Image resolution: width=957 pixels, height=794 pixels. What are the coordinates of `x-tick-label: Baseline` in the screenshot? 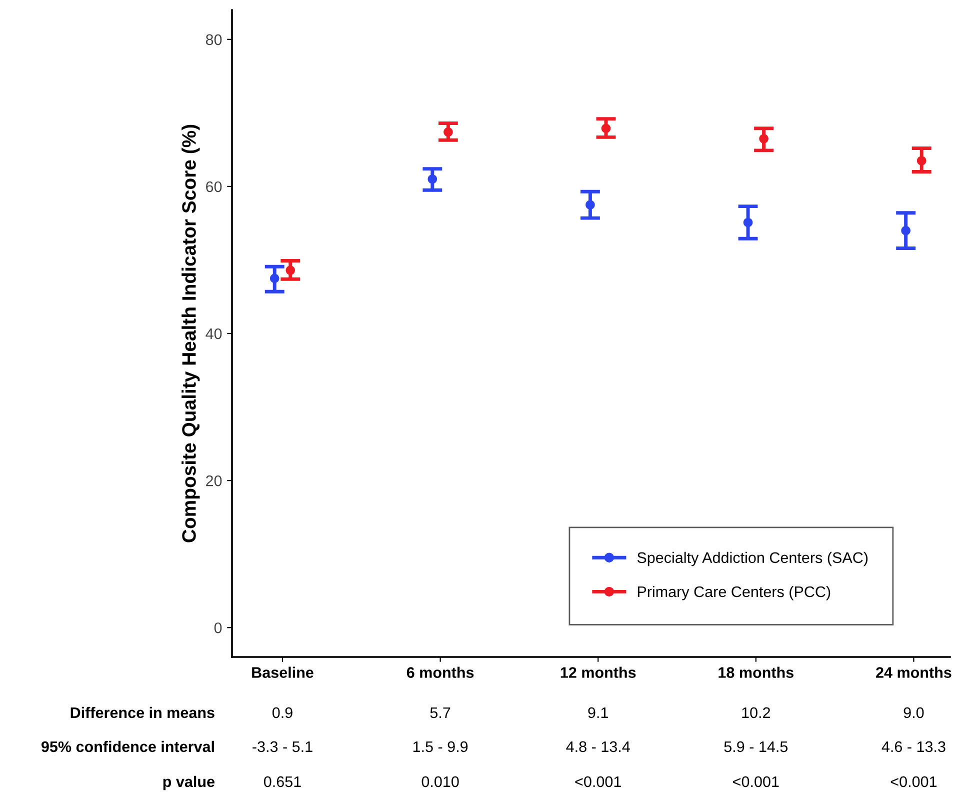 It's located at (283, 672).